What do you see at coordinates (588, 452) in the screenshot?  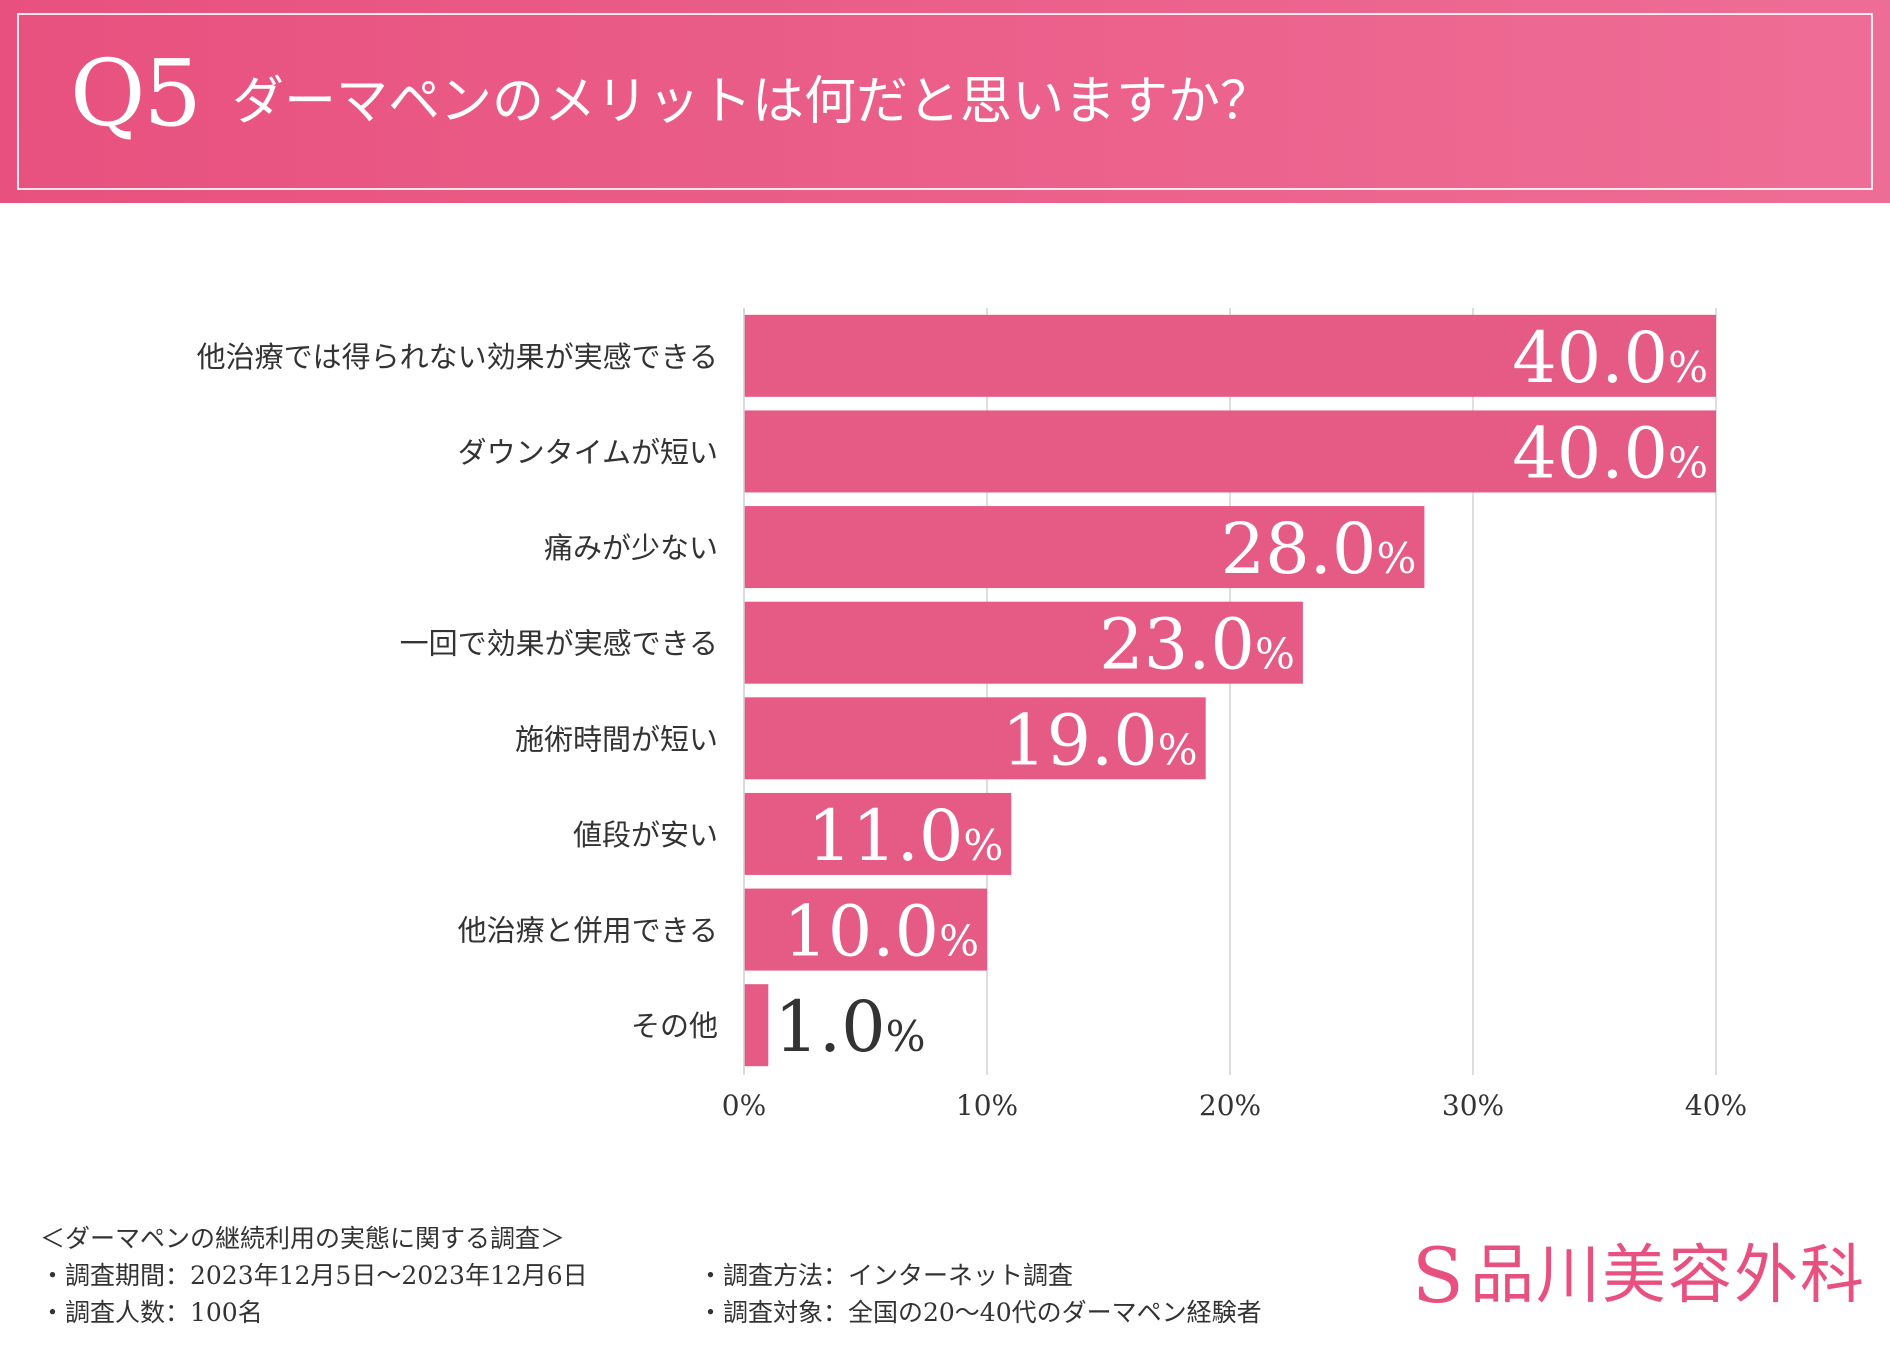 I see `category-label: ダウンタイムが短い` at bounding box center [588, 452].